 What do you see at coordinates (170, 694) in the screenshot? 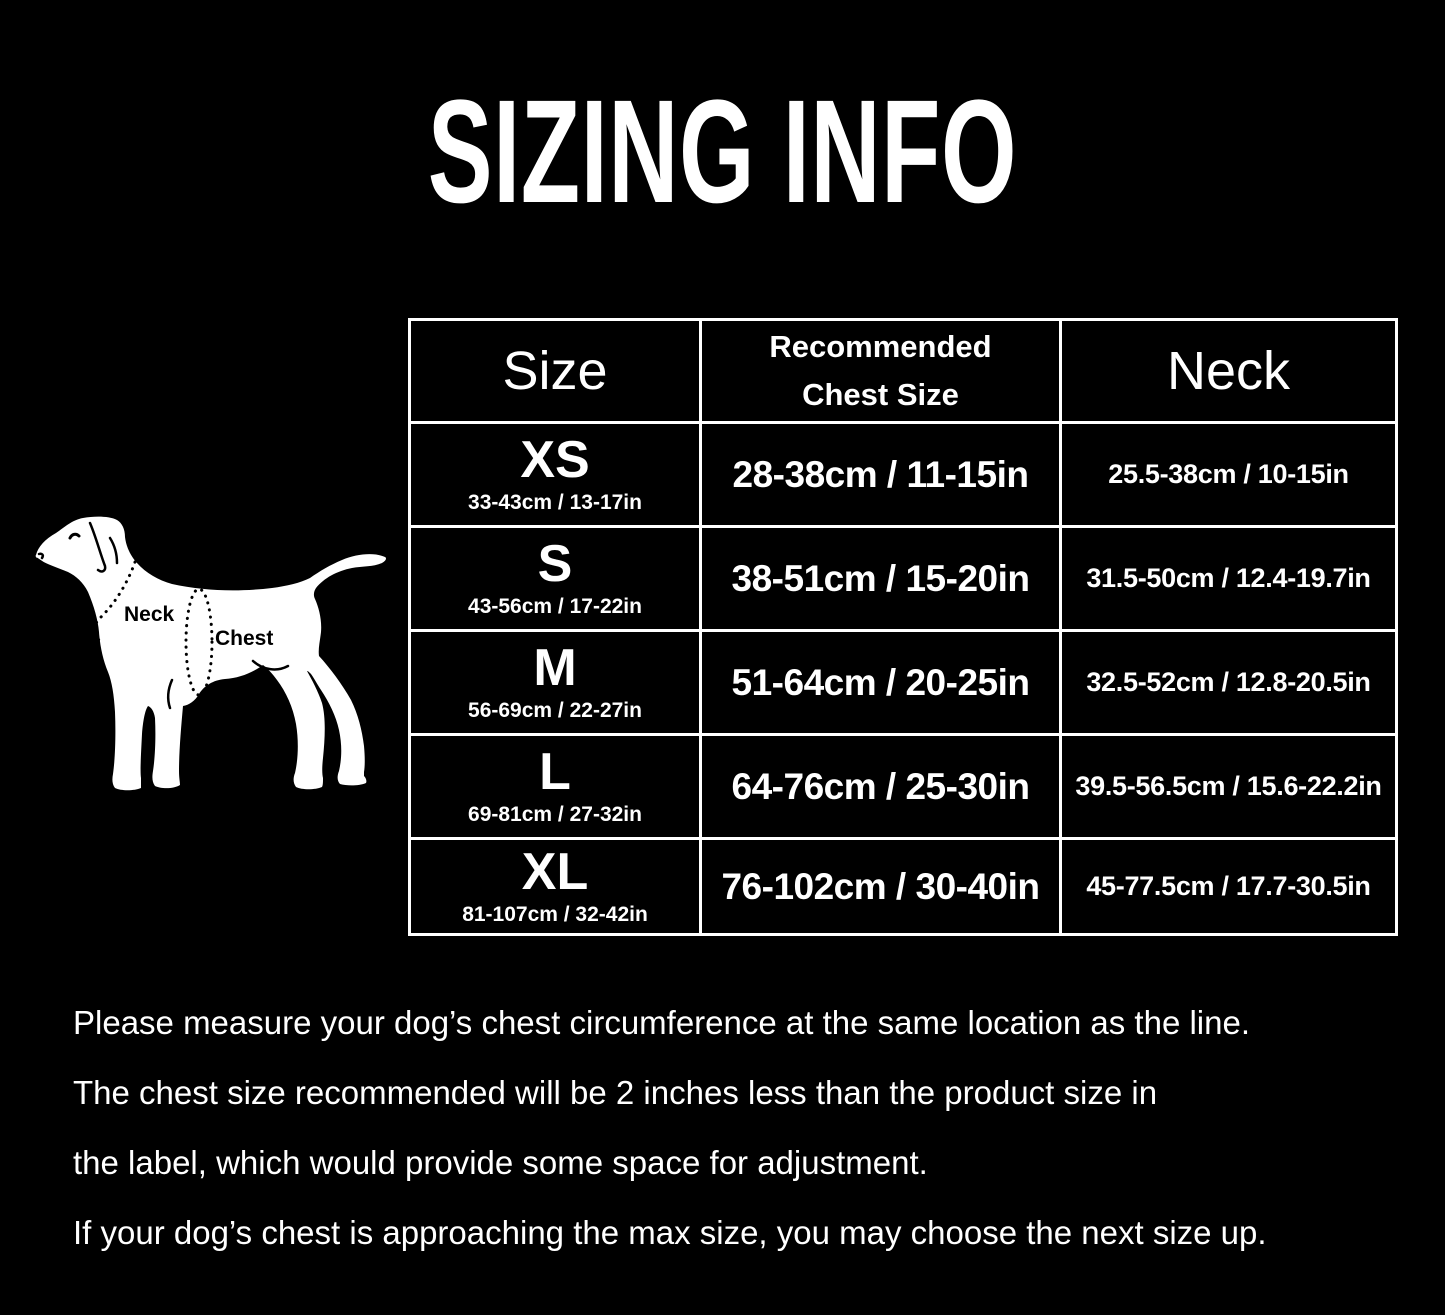
I see `dog-elbow-line` at bounding box center [170, 694].